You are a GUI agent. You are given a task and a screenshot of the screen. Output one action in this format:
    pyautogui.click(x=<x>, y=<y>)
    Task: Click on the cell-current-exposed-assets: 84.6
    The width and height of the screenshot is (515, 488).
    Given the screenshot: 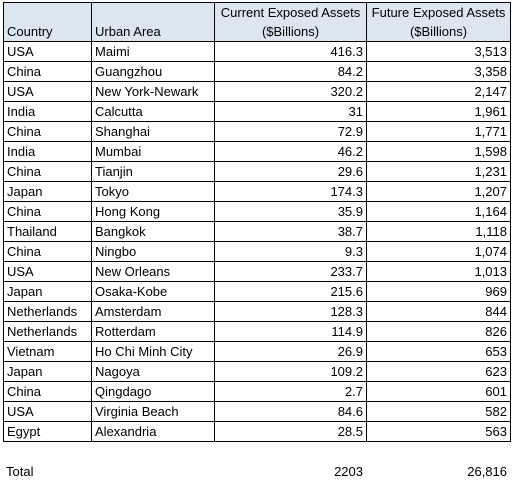 What is the action you would take?
    pyautogui.click(x=290, y=411)
    